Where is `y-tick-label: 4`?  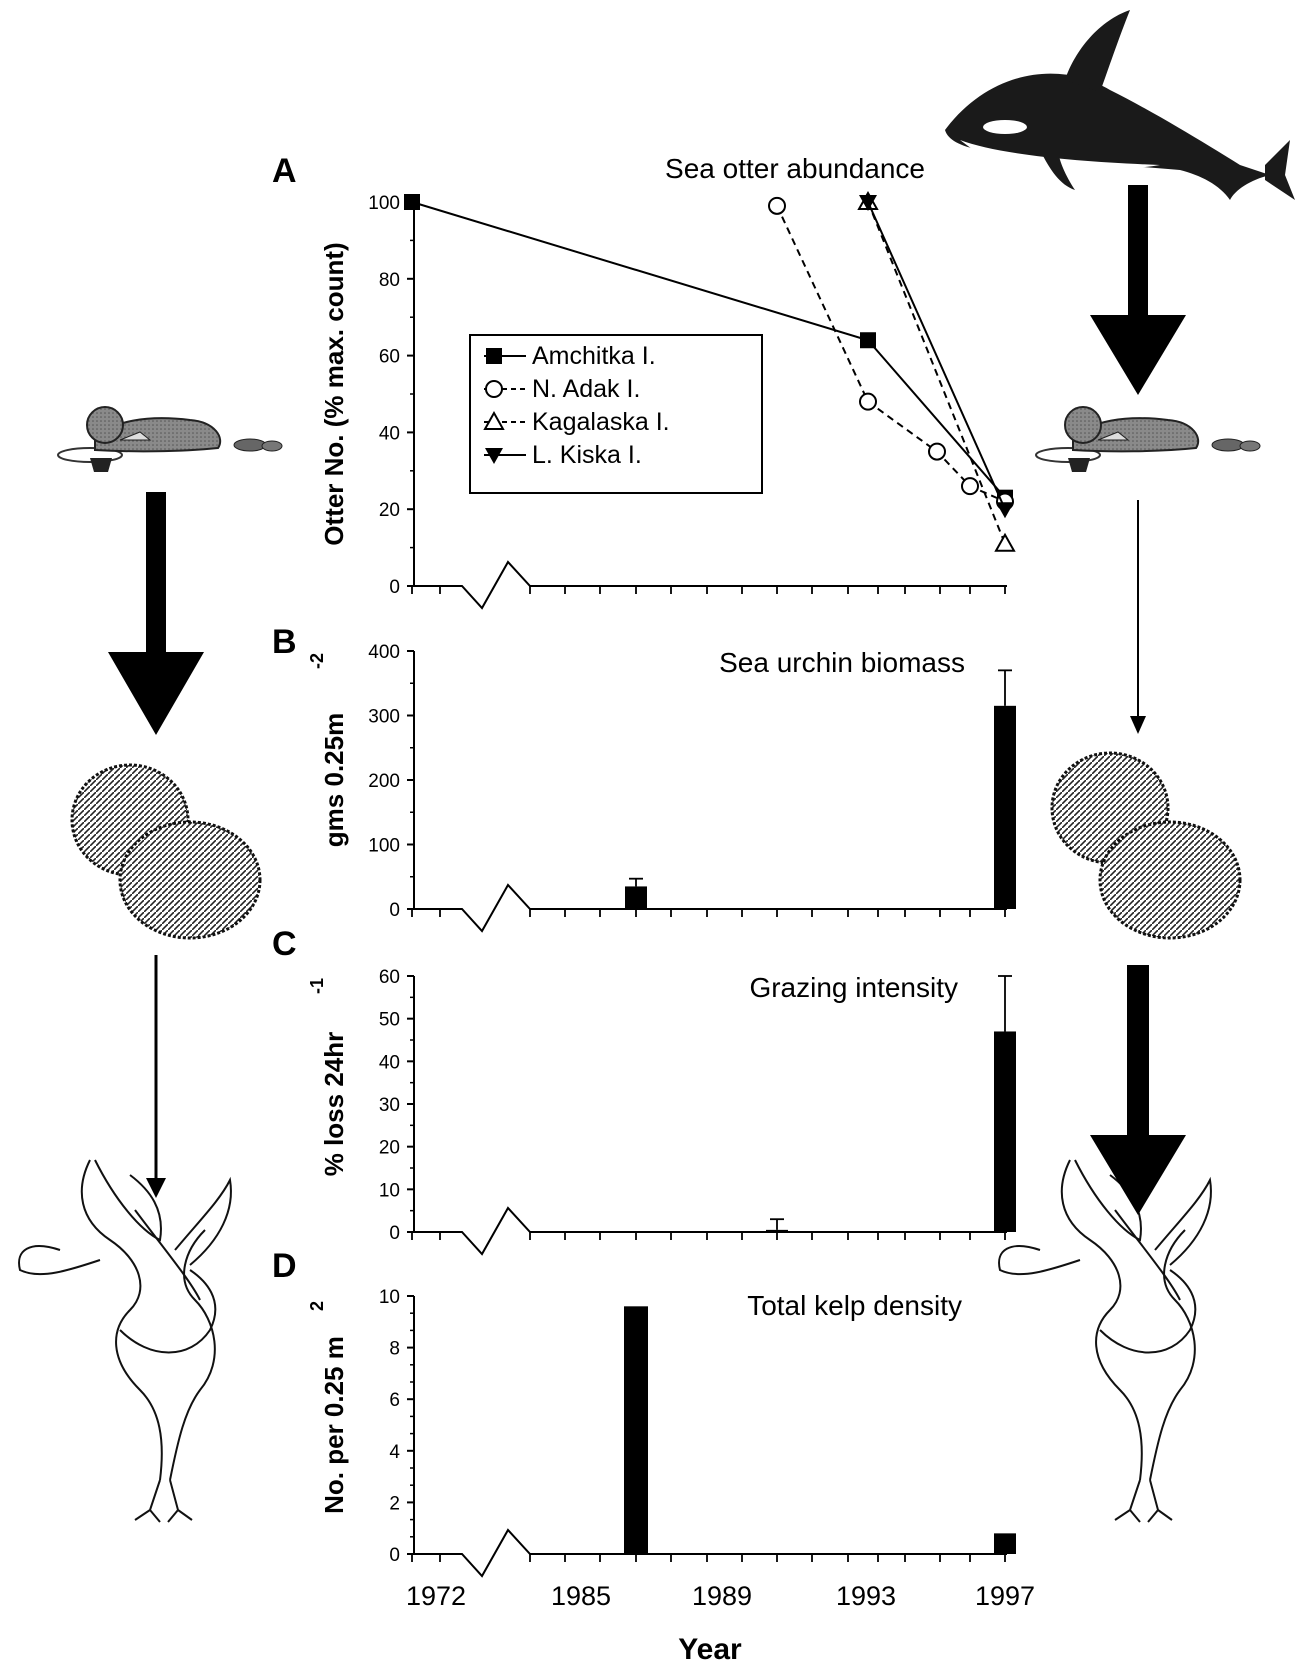
y-tick-label: 4 is located at coordinates (394, 1452).